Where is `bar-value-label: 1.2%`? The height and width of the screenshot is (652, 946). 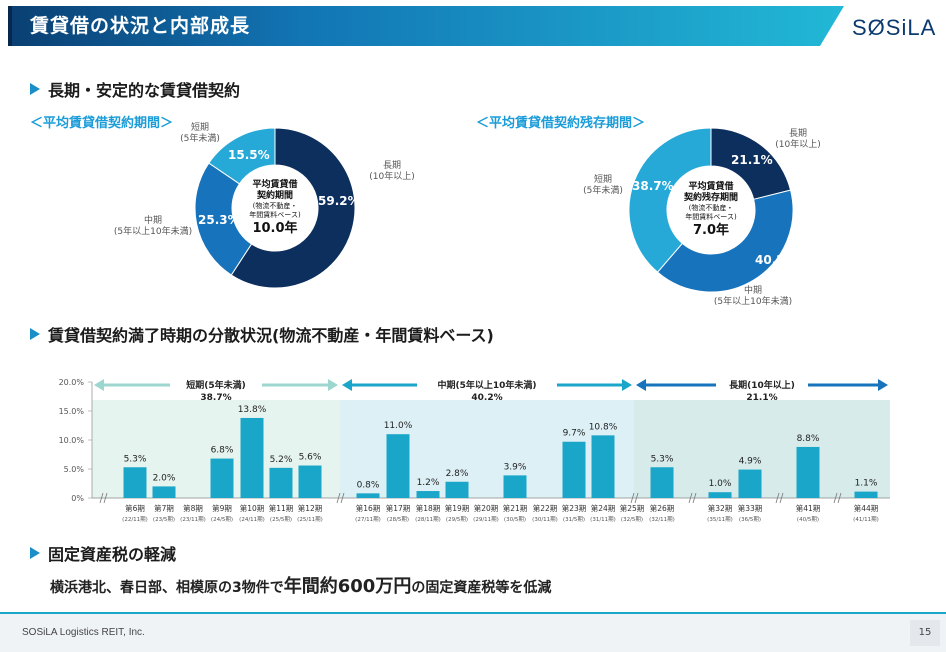 bar-value-label: 1.2% is located at coordinates (428, 483).